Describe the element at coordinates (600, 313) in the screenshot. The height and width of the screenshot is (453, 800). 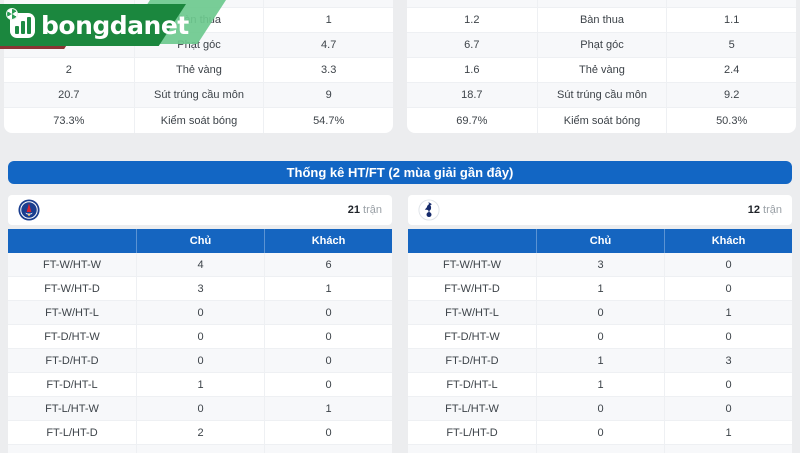
I see `table-row: FT-W/HT-L 0 1` at that location.